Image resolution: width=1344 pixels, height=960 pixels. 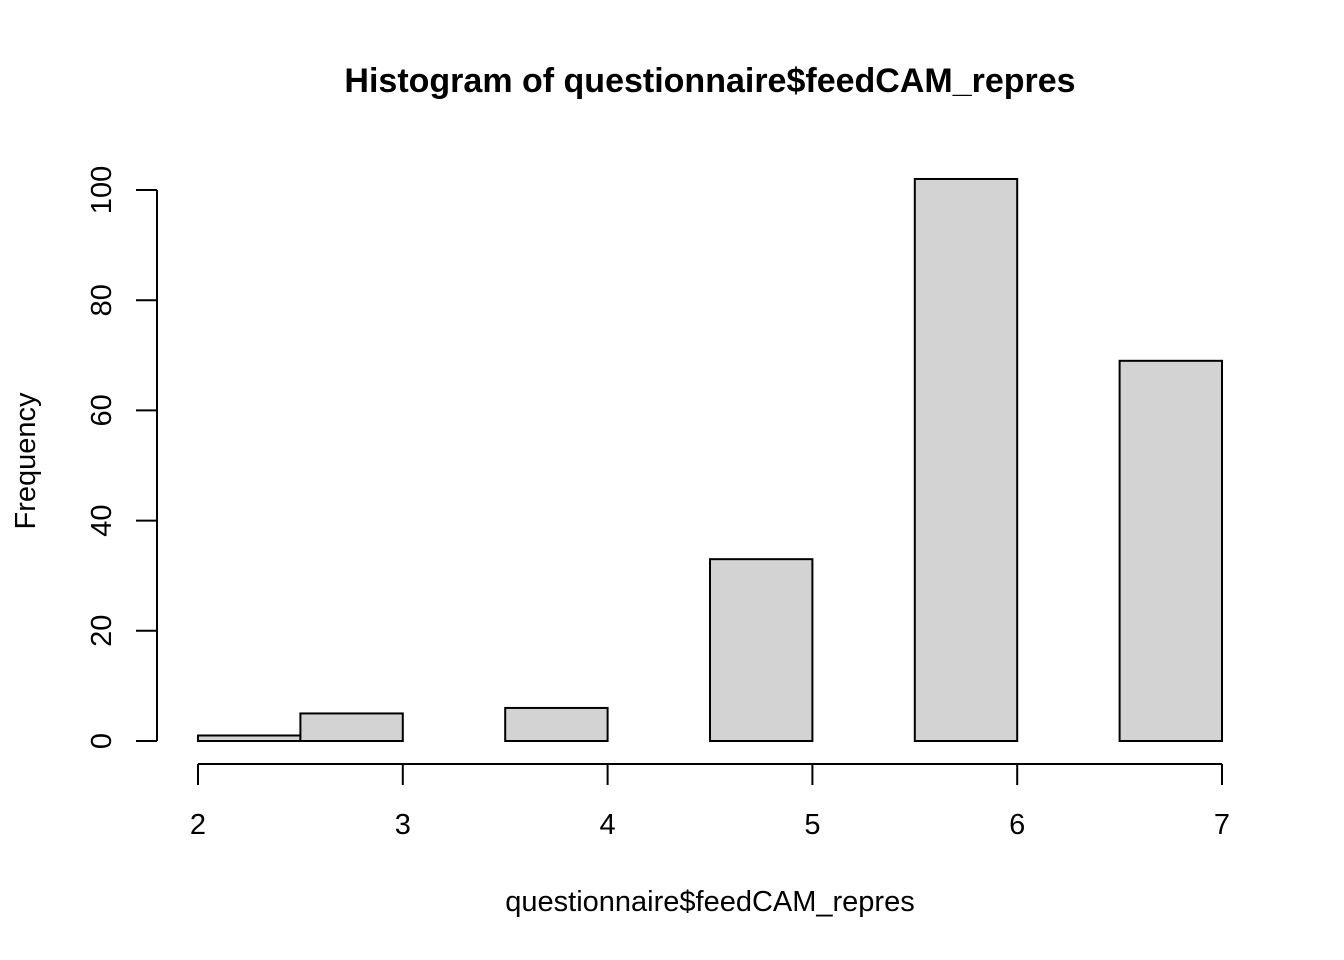 I want to click on x-tick-label: 6, so click(x=1017, y=825).